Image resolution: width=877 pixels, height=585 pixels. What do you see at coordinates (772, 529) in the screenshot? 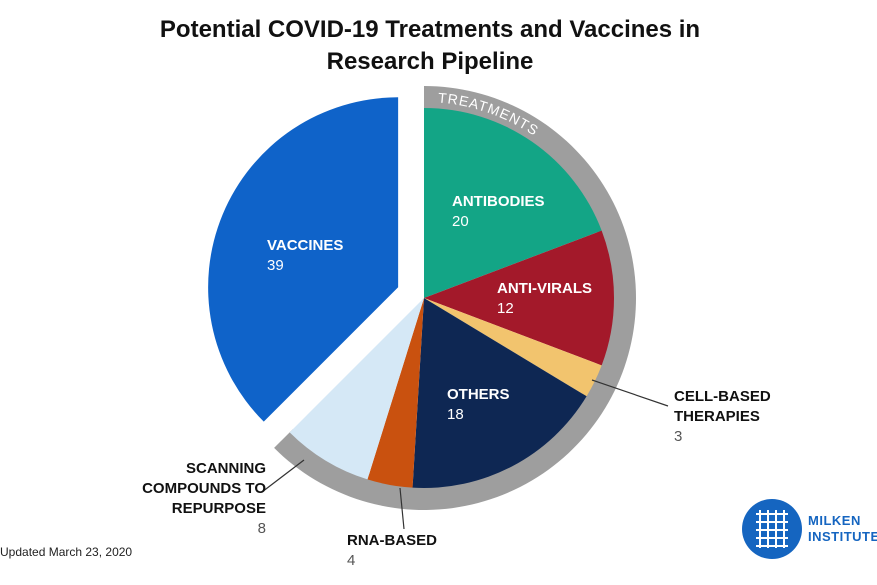
I see `logo-icon` at bounding box center [772, 529].